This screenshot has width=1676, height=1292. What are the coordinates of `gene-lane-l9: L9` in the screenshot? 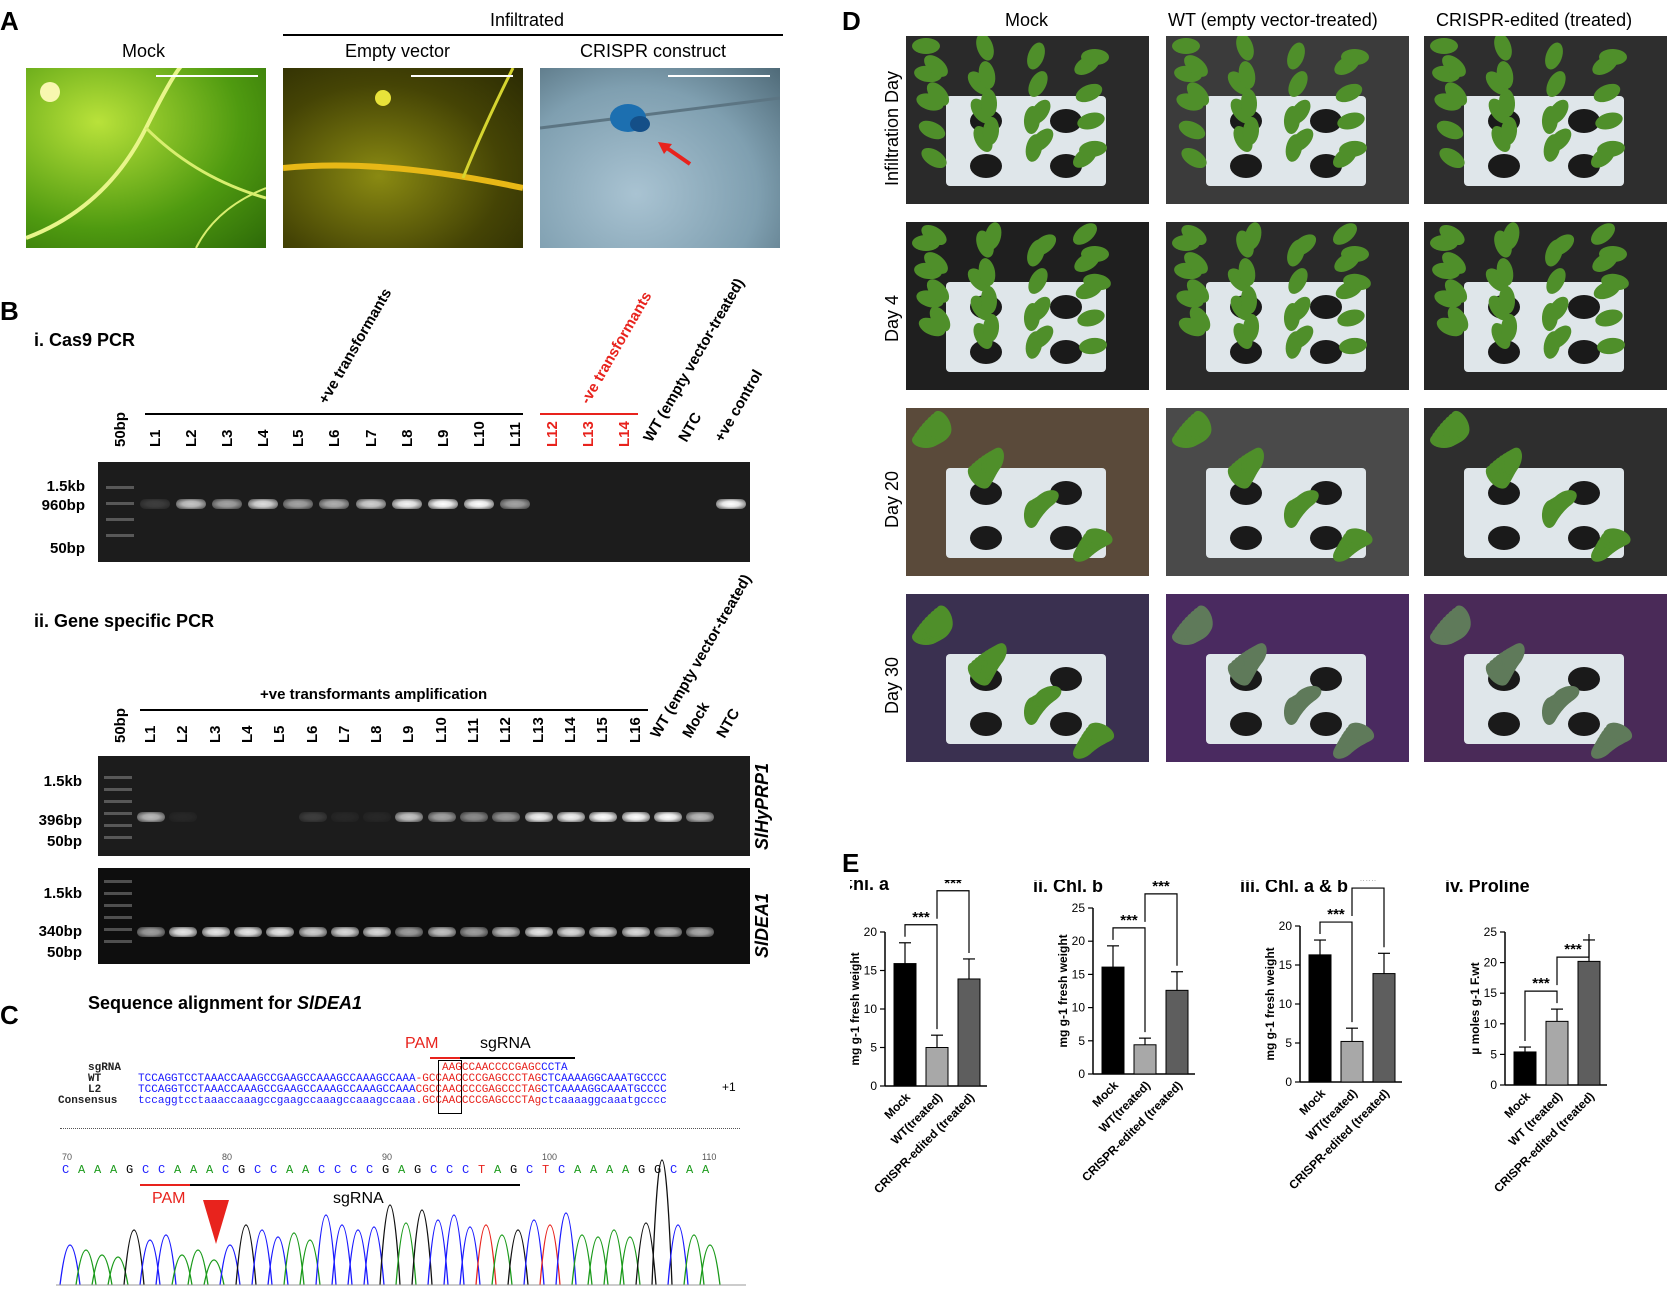 It's located at (409, 734).